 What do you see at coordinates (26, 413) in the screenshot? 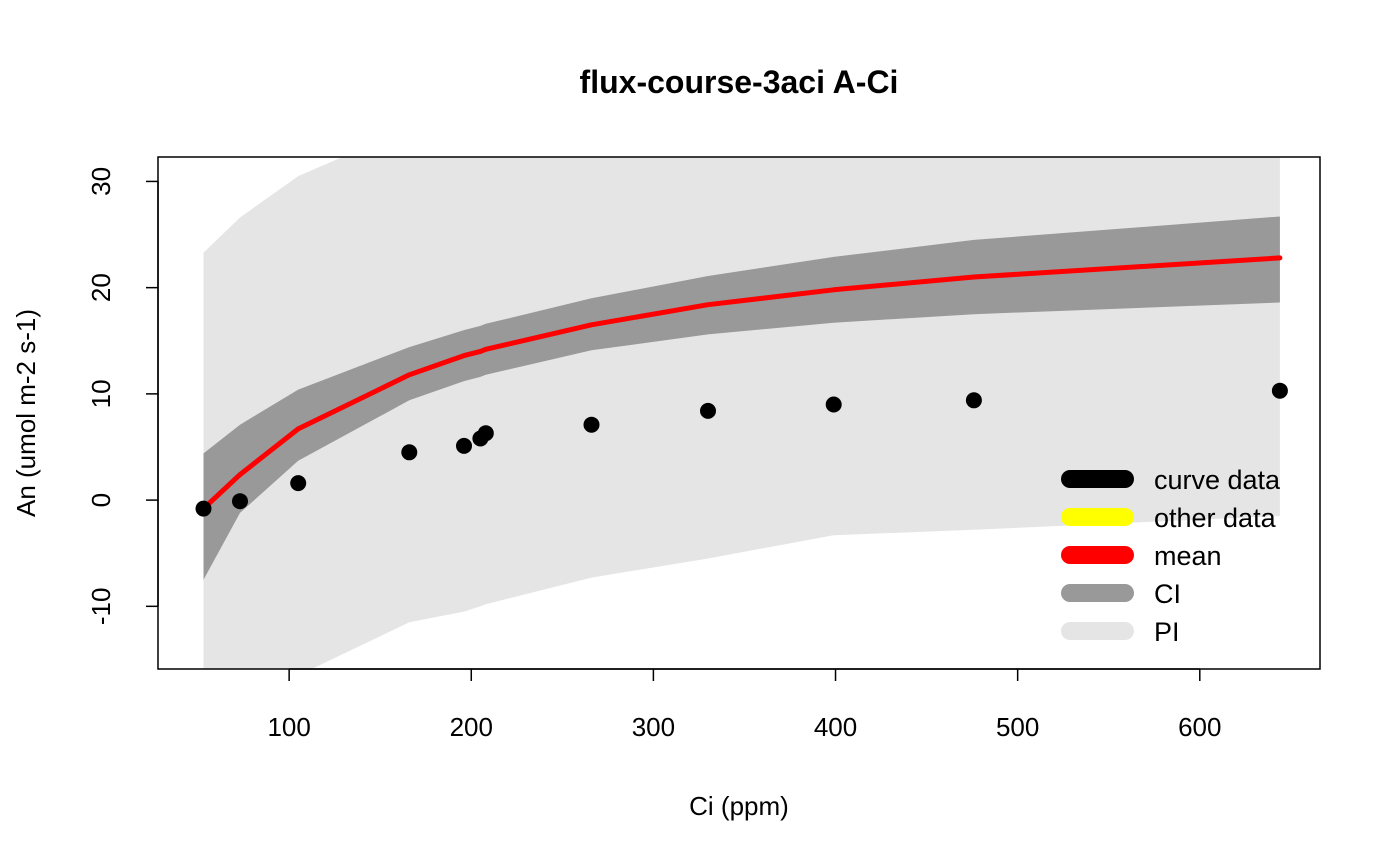
I see `y-axis-title: An (umol m-2 s-1)` at bounding box center [26, 413].